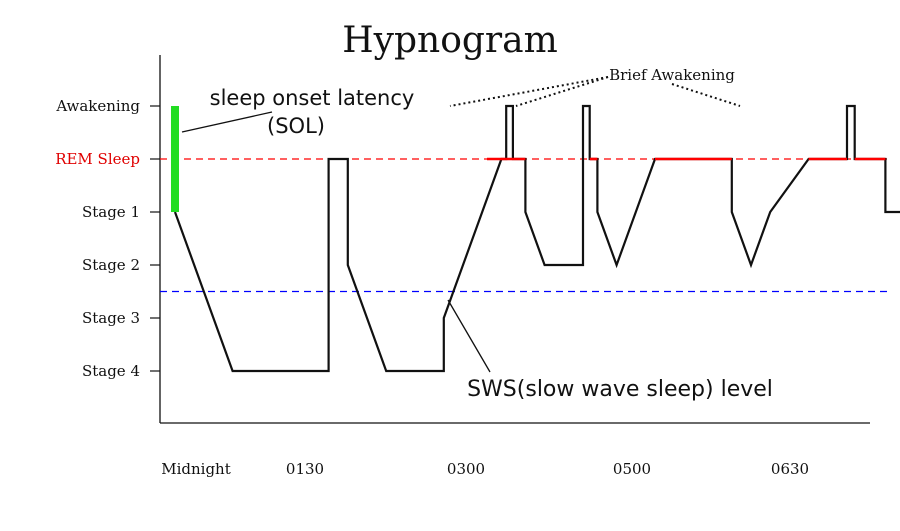  What do you see at coordinates (111, 318) in the screenshot?
I see `y-tick-label-4: Stage 3` at bounding box center [111, 318].